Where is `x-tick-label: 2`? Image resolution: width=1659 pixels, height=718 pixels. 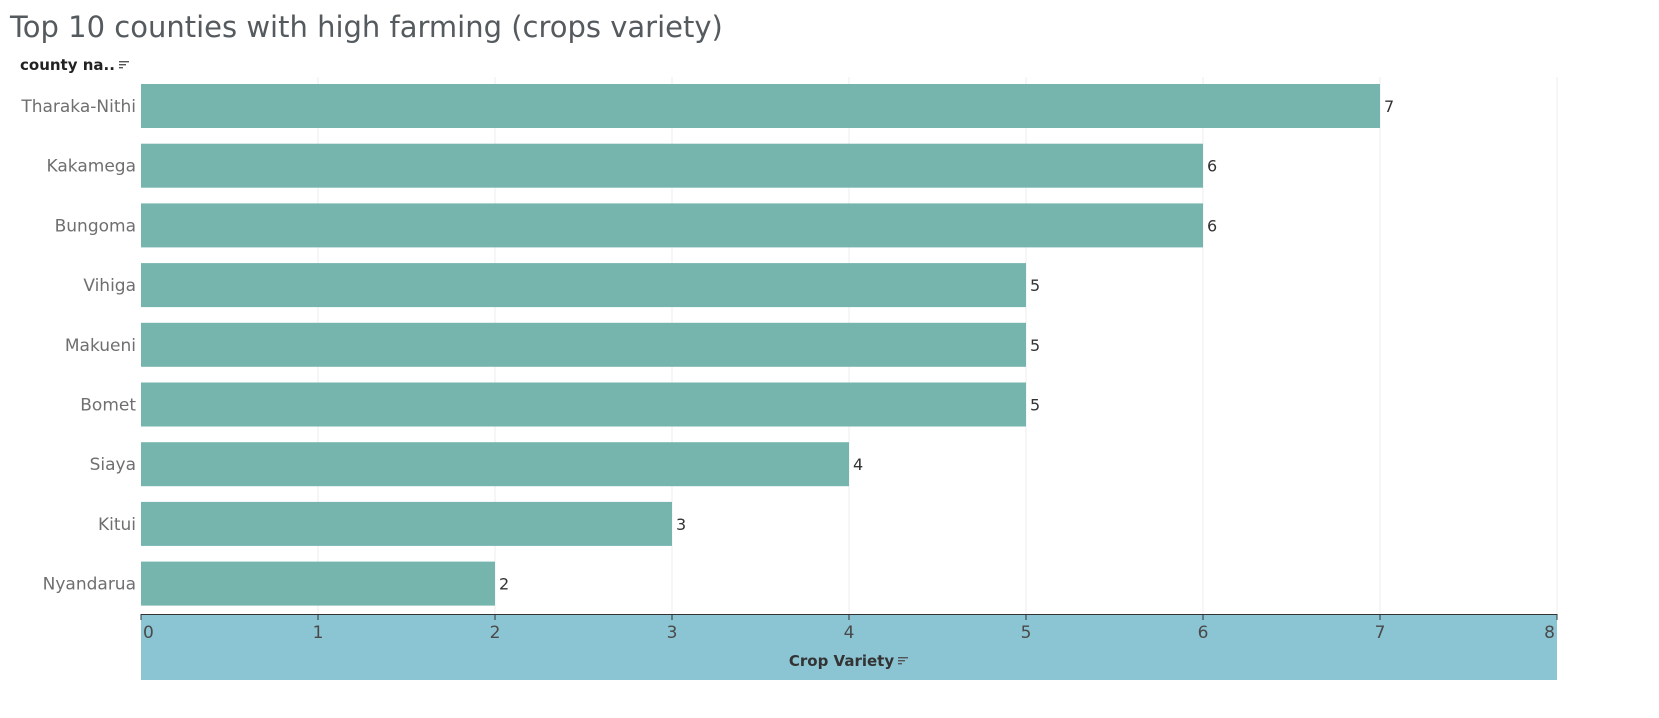 x-tick-label: 2 is located at coordinates (495, 633).